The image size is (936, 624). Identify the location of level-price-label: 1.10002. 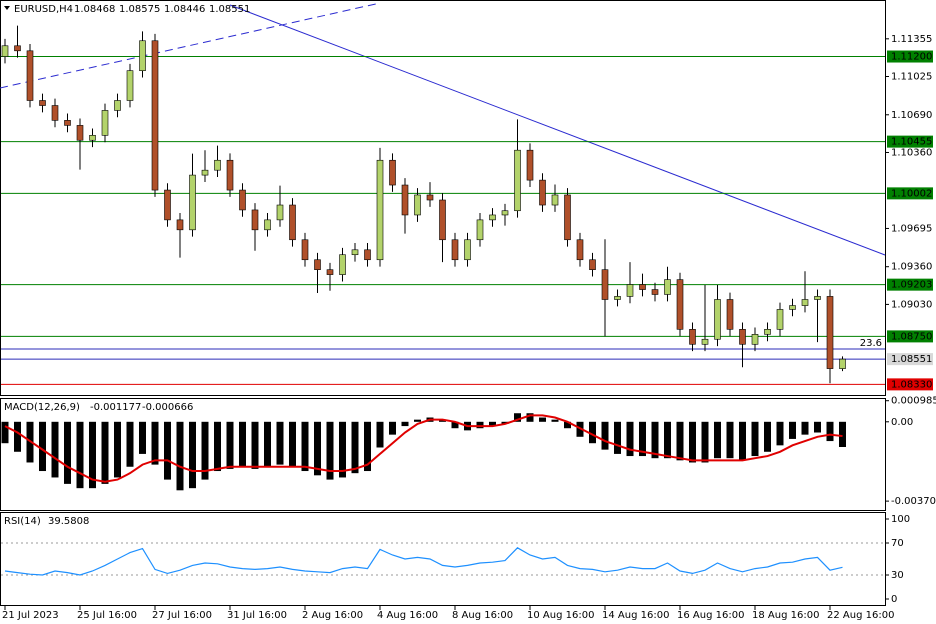
(911, 193).